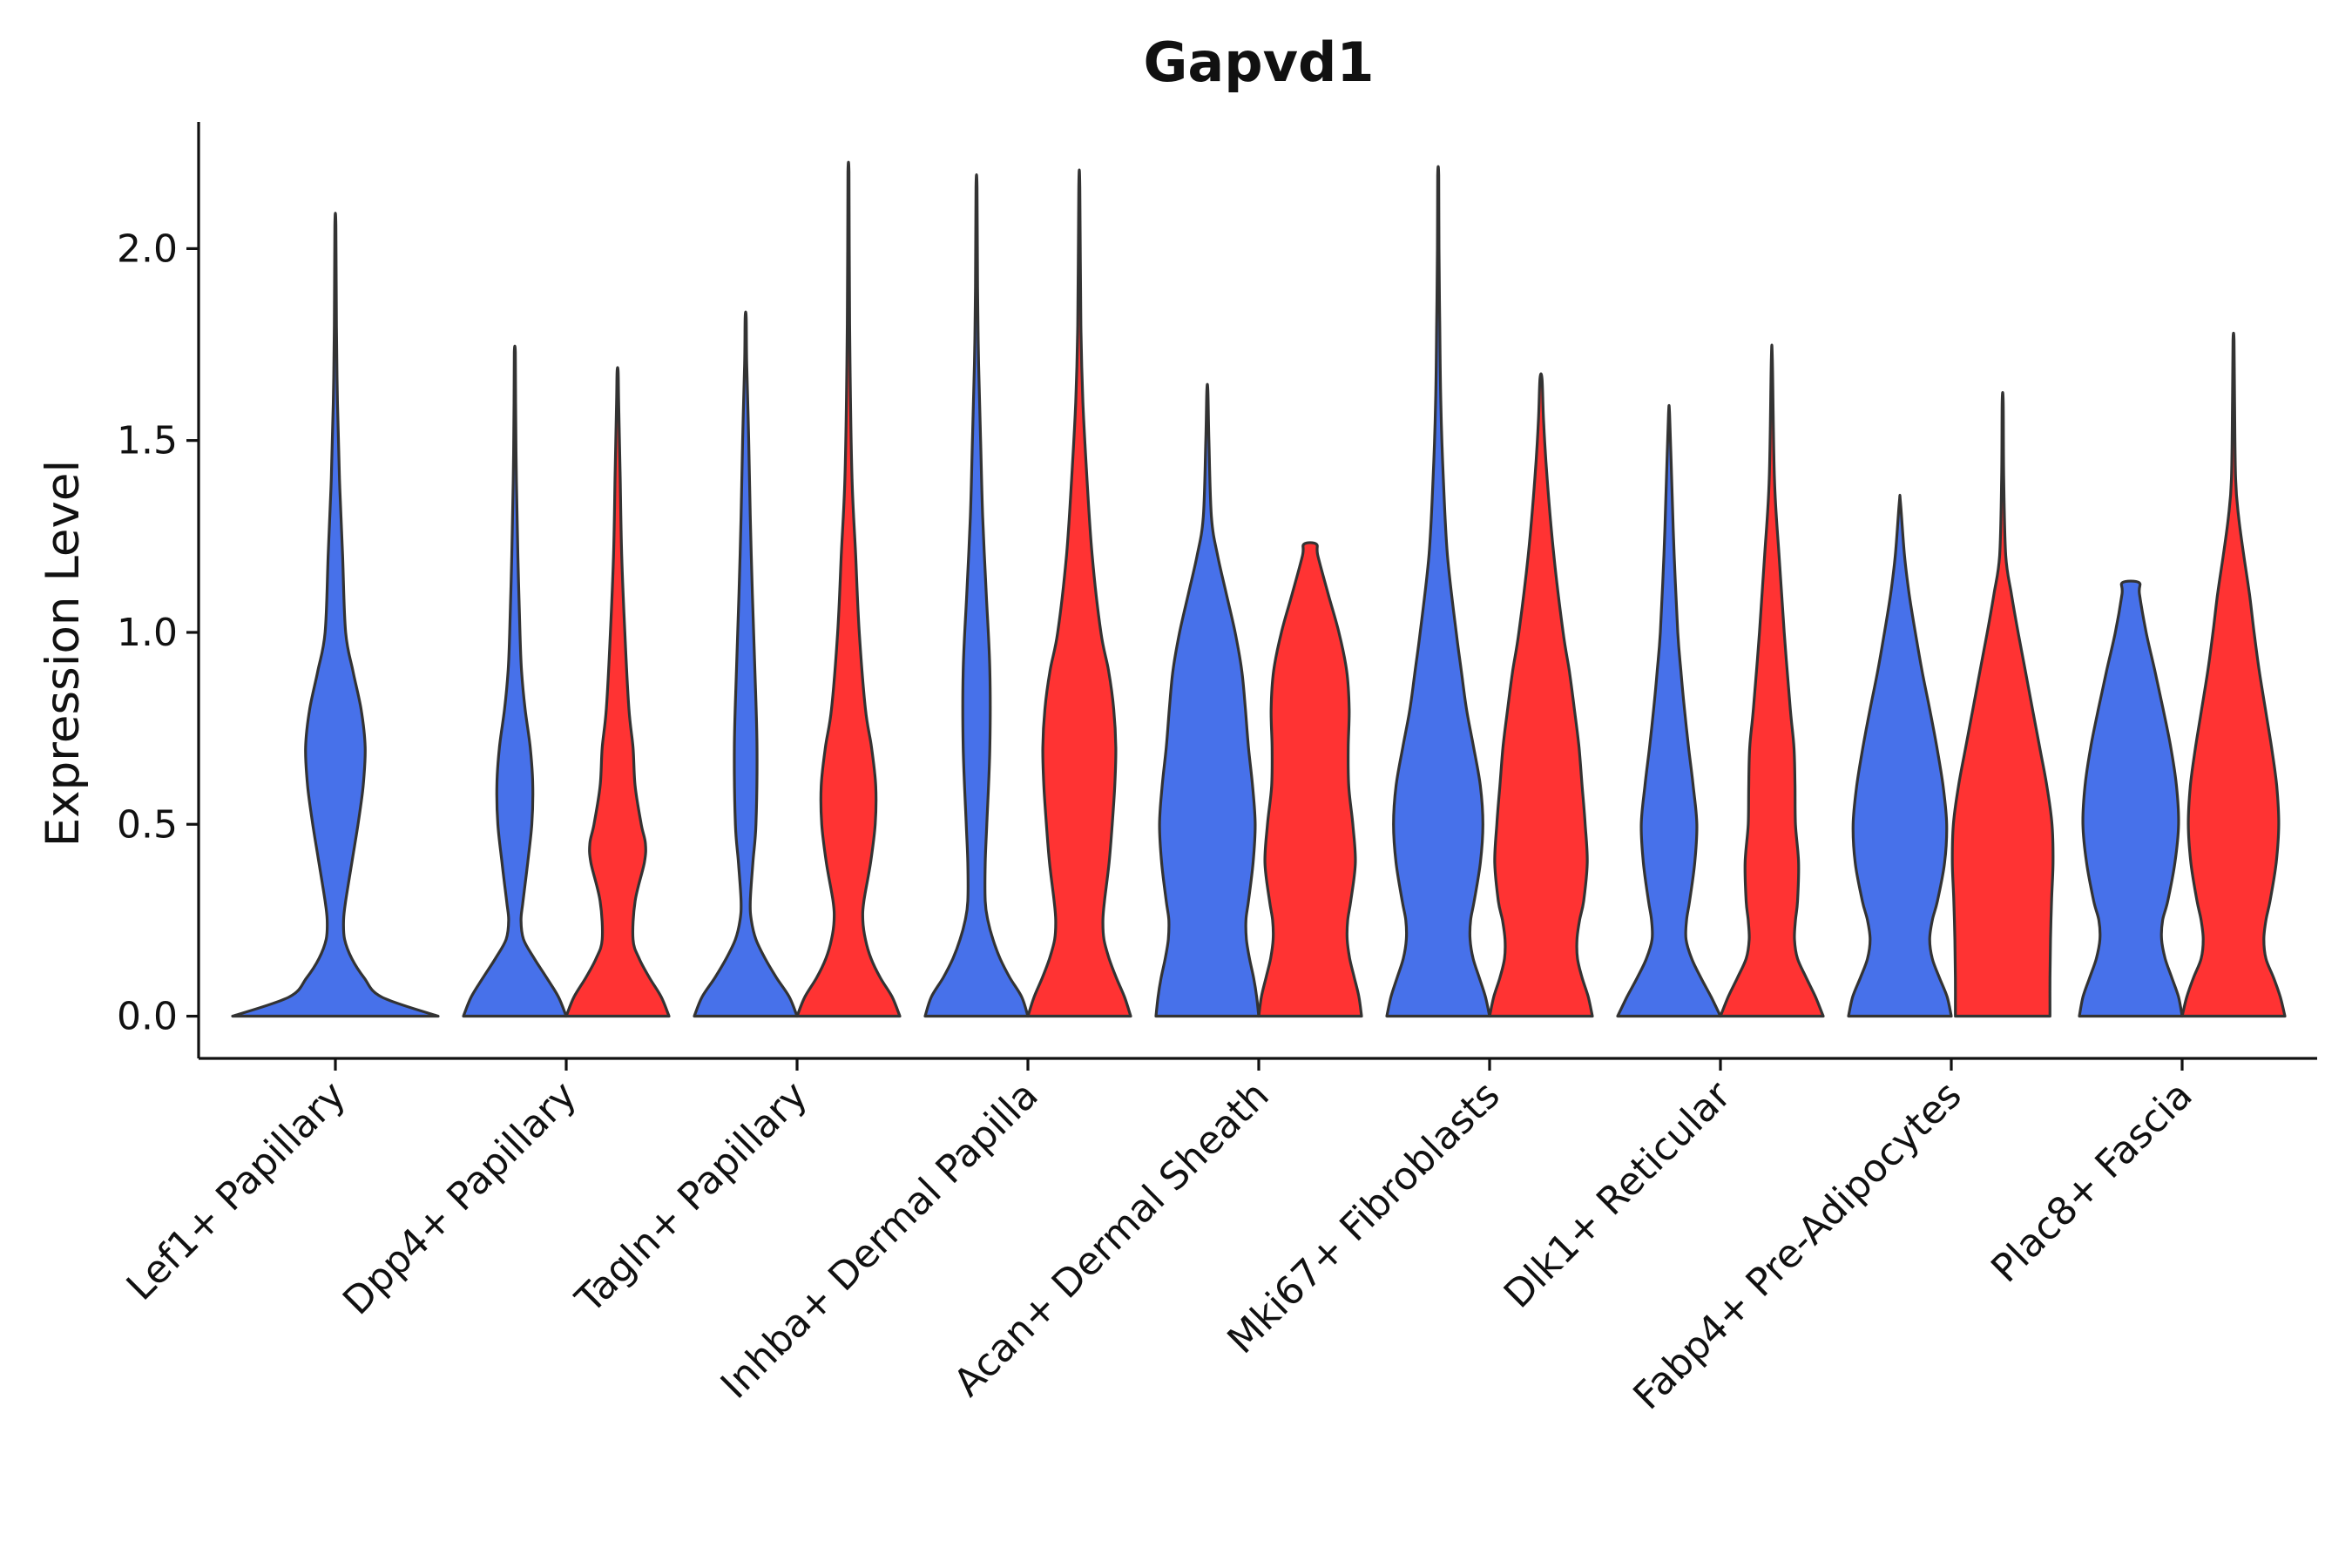  I want to click on y-tick-label: 0.0, so click(147, 1017).